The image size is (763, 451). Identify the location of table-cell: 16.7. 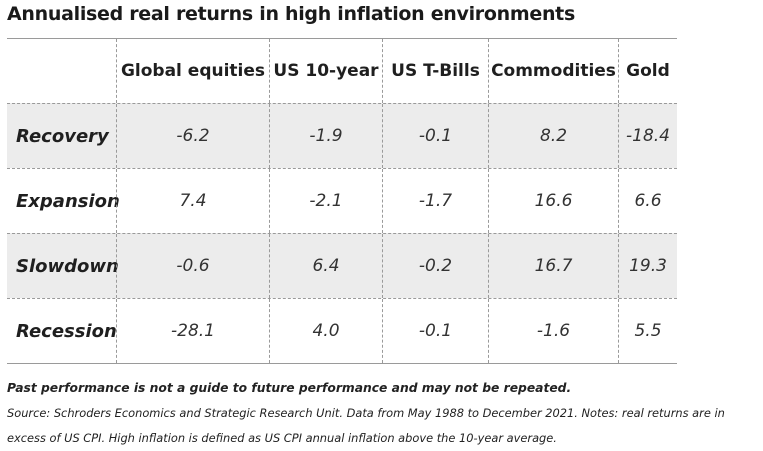
(553, 266).